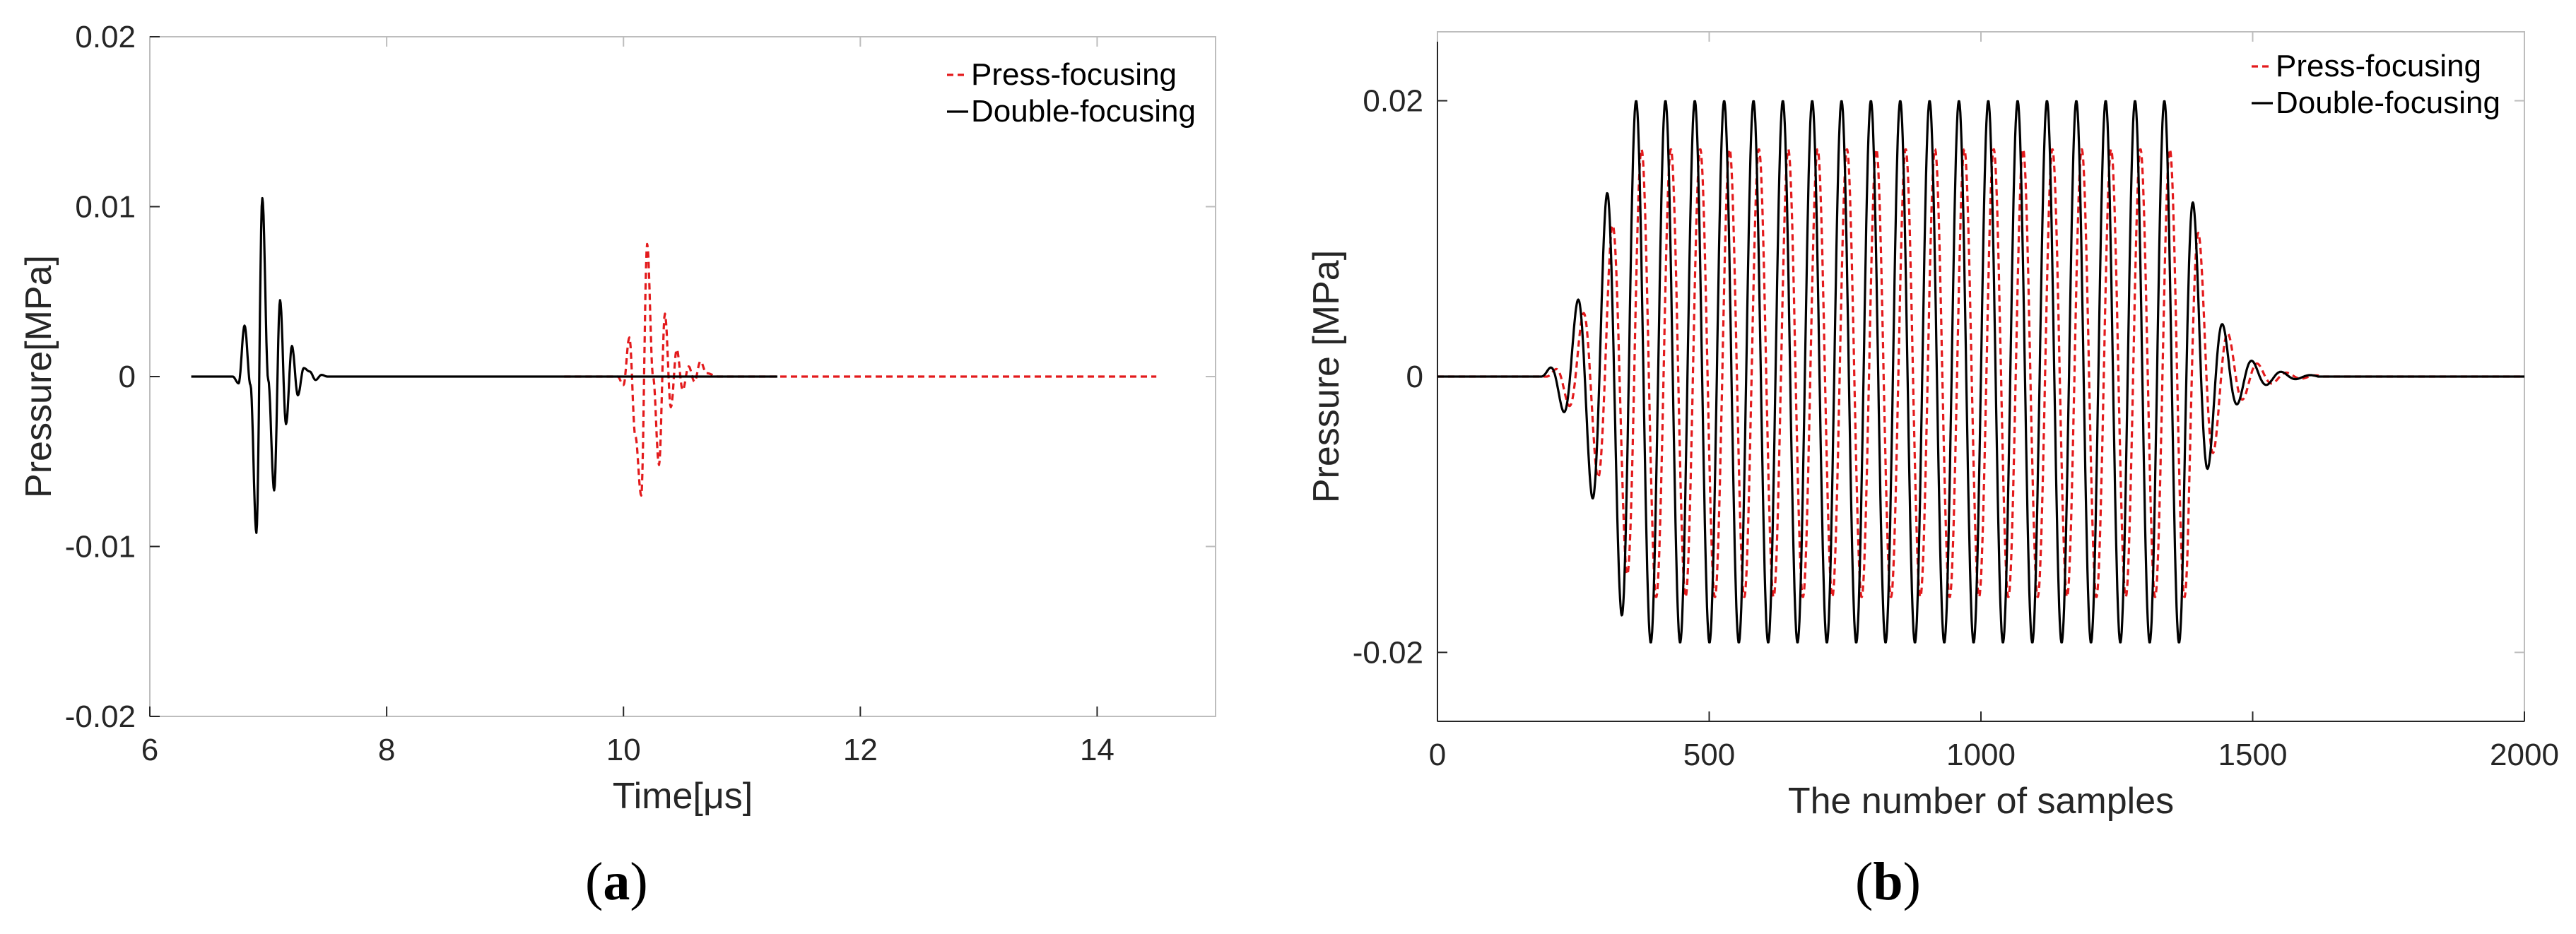  Describe the element at coordinates (2524, 755) in the screenshot. I see `x-tick-label: 2000` at that location.